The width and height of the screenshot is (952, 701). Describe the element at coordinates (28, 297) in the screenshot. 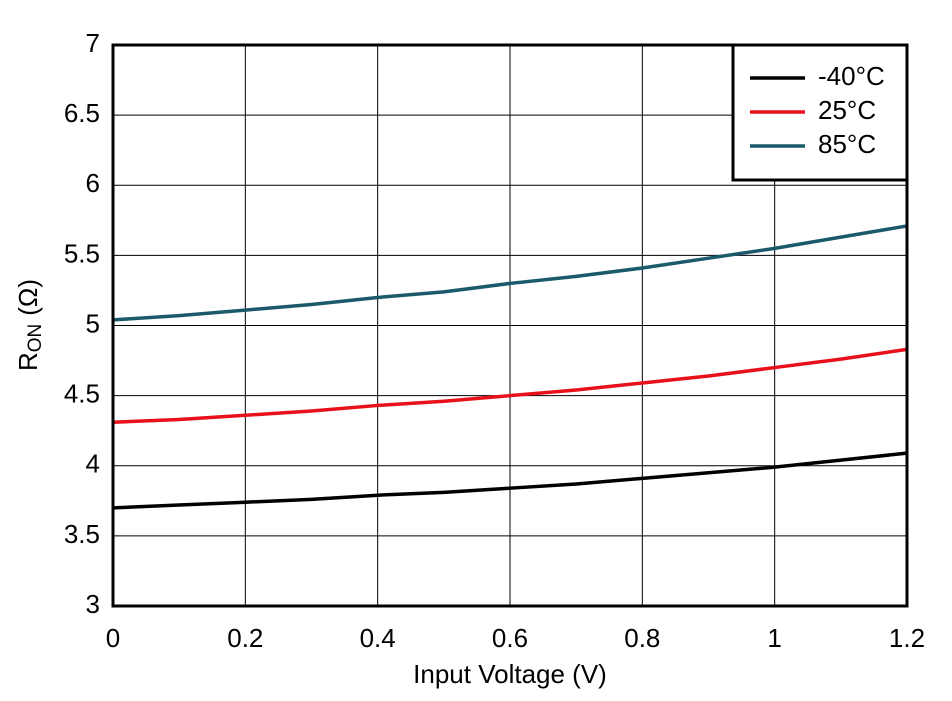

I see `y-label-unit: (Ω)` at that location.